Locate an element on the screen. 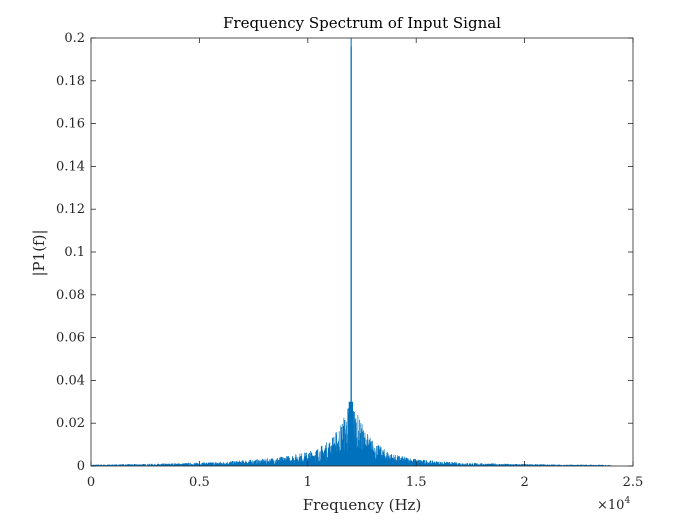 The image size is (700, 525). x-tick-label: 2.5 is located at coordinates (633, 482).